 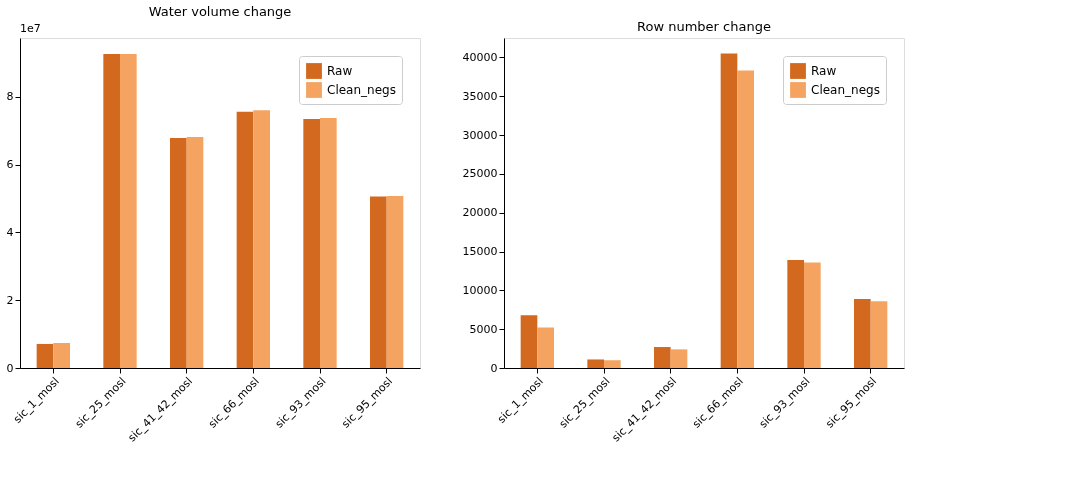 I want to click on chart-title: Water volume change, so click(x=220, y=11).